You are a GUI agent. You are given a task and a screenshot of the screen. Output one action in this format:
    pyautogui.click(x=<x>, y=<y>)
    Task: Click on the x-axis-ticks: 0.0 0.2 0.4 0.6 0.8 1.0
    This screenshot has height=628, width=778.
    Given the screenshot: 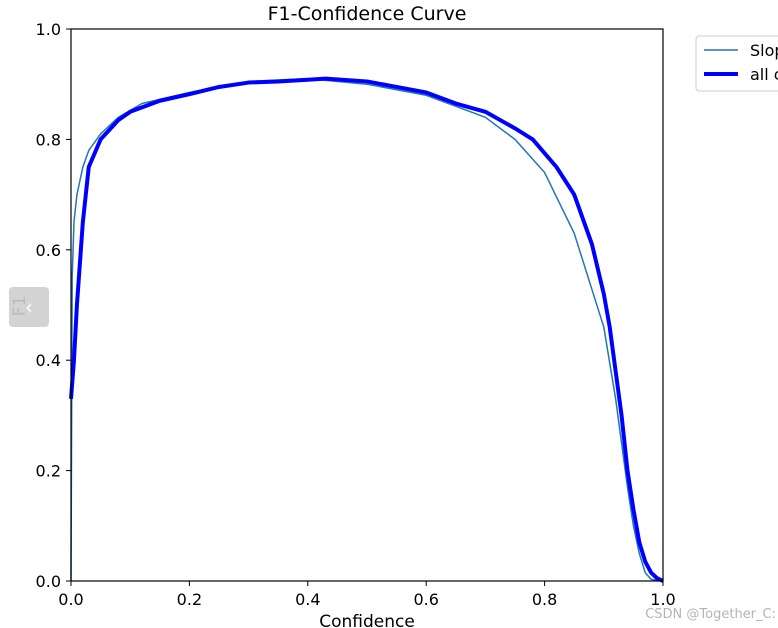 What is the action you would take?
    pyautogui.click(x=367, y=595)
    